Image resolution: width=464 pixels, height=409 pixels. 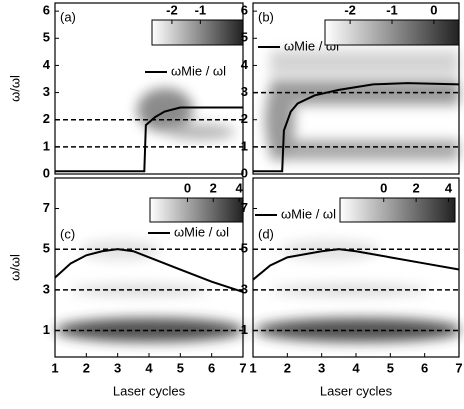 I want to click on panel-label: (a), so click(x=68, y=16).